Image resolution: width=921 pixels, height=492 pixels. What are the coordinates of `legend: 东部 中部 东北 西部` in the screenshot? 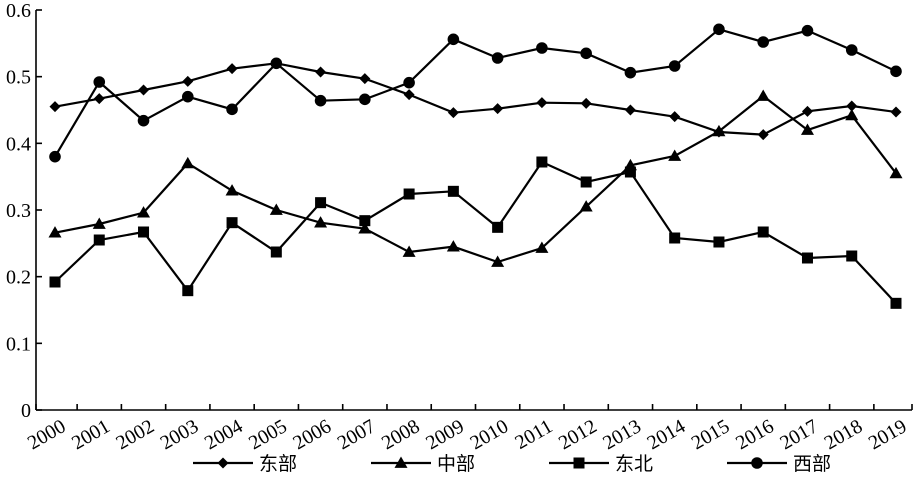 It's located at (512, 464).